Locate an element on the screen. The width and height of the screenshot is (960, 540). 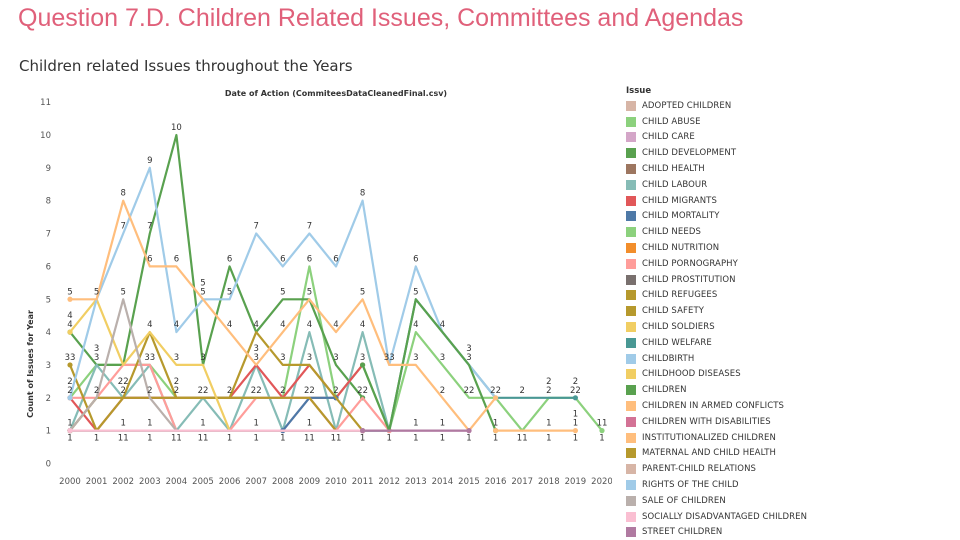
data-label: 11 is located at coordinates (522, 439).